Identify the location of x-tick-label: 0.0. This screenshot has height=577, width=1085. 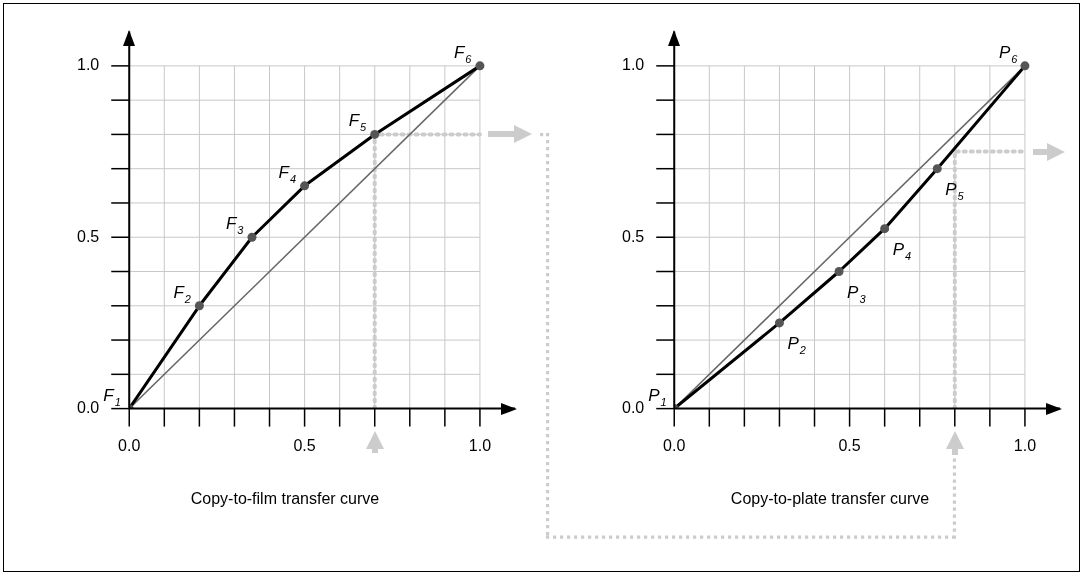
(674, 445).